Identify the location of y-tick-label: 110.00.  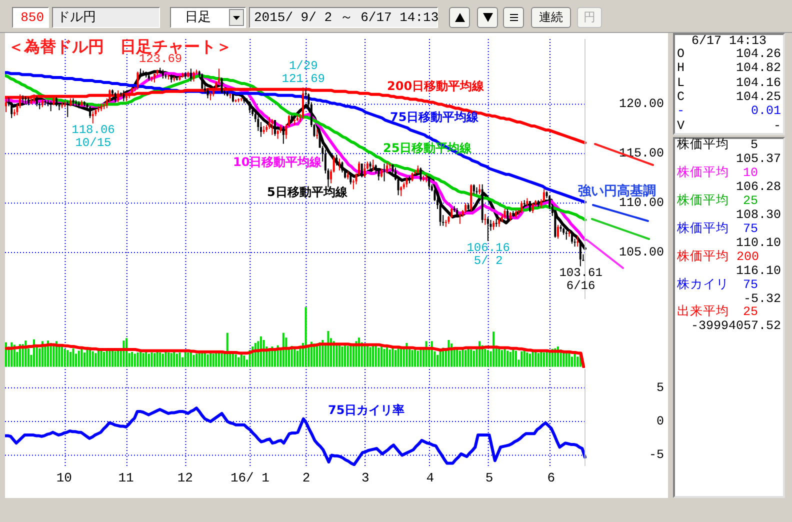
(641, 203).